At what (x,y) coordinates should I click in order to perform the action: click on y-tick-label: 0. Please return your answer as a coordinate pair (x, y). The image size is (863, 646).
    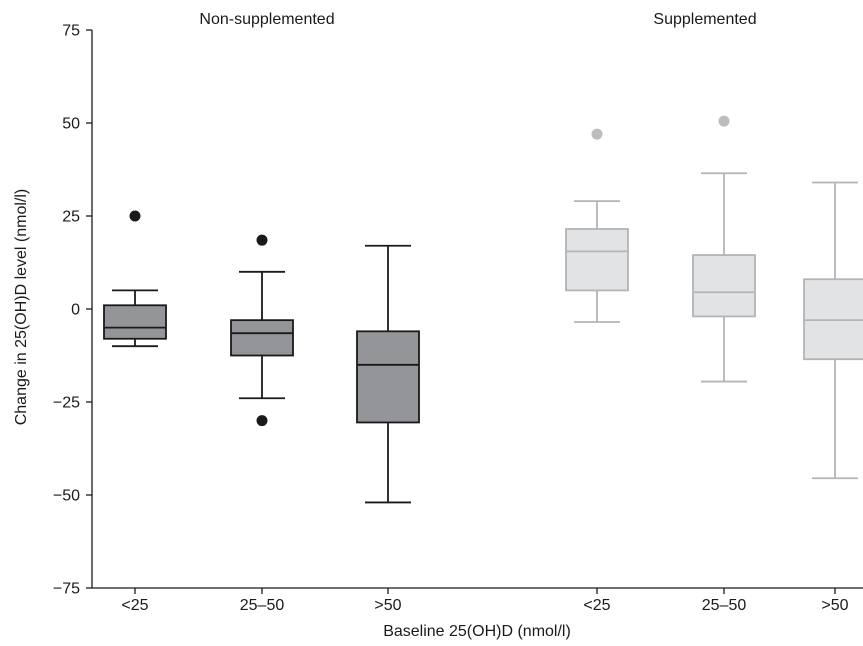
    Looking at the image, I should click on (75, 310).